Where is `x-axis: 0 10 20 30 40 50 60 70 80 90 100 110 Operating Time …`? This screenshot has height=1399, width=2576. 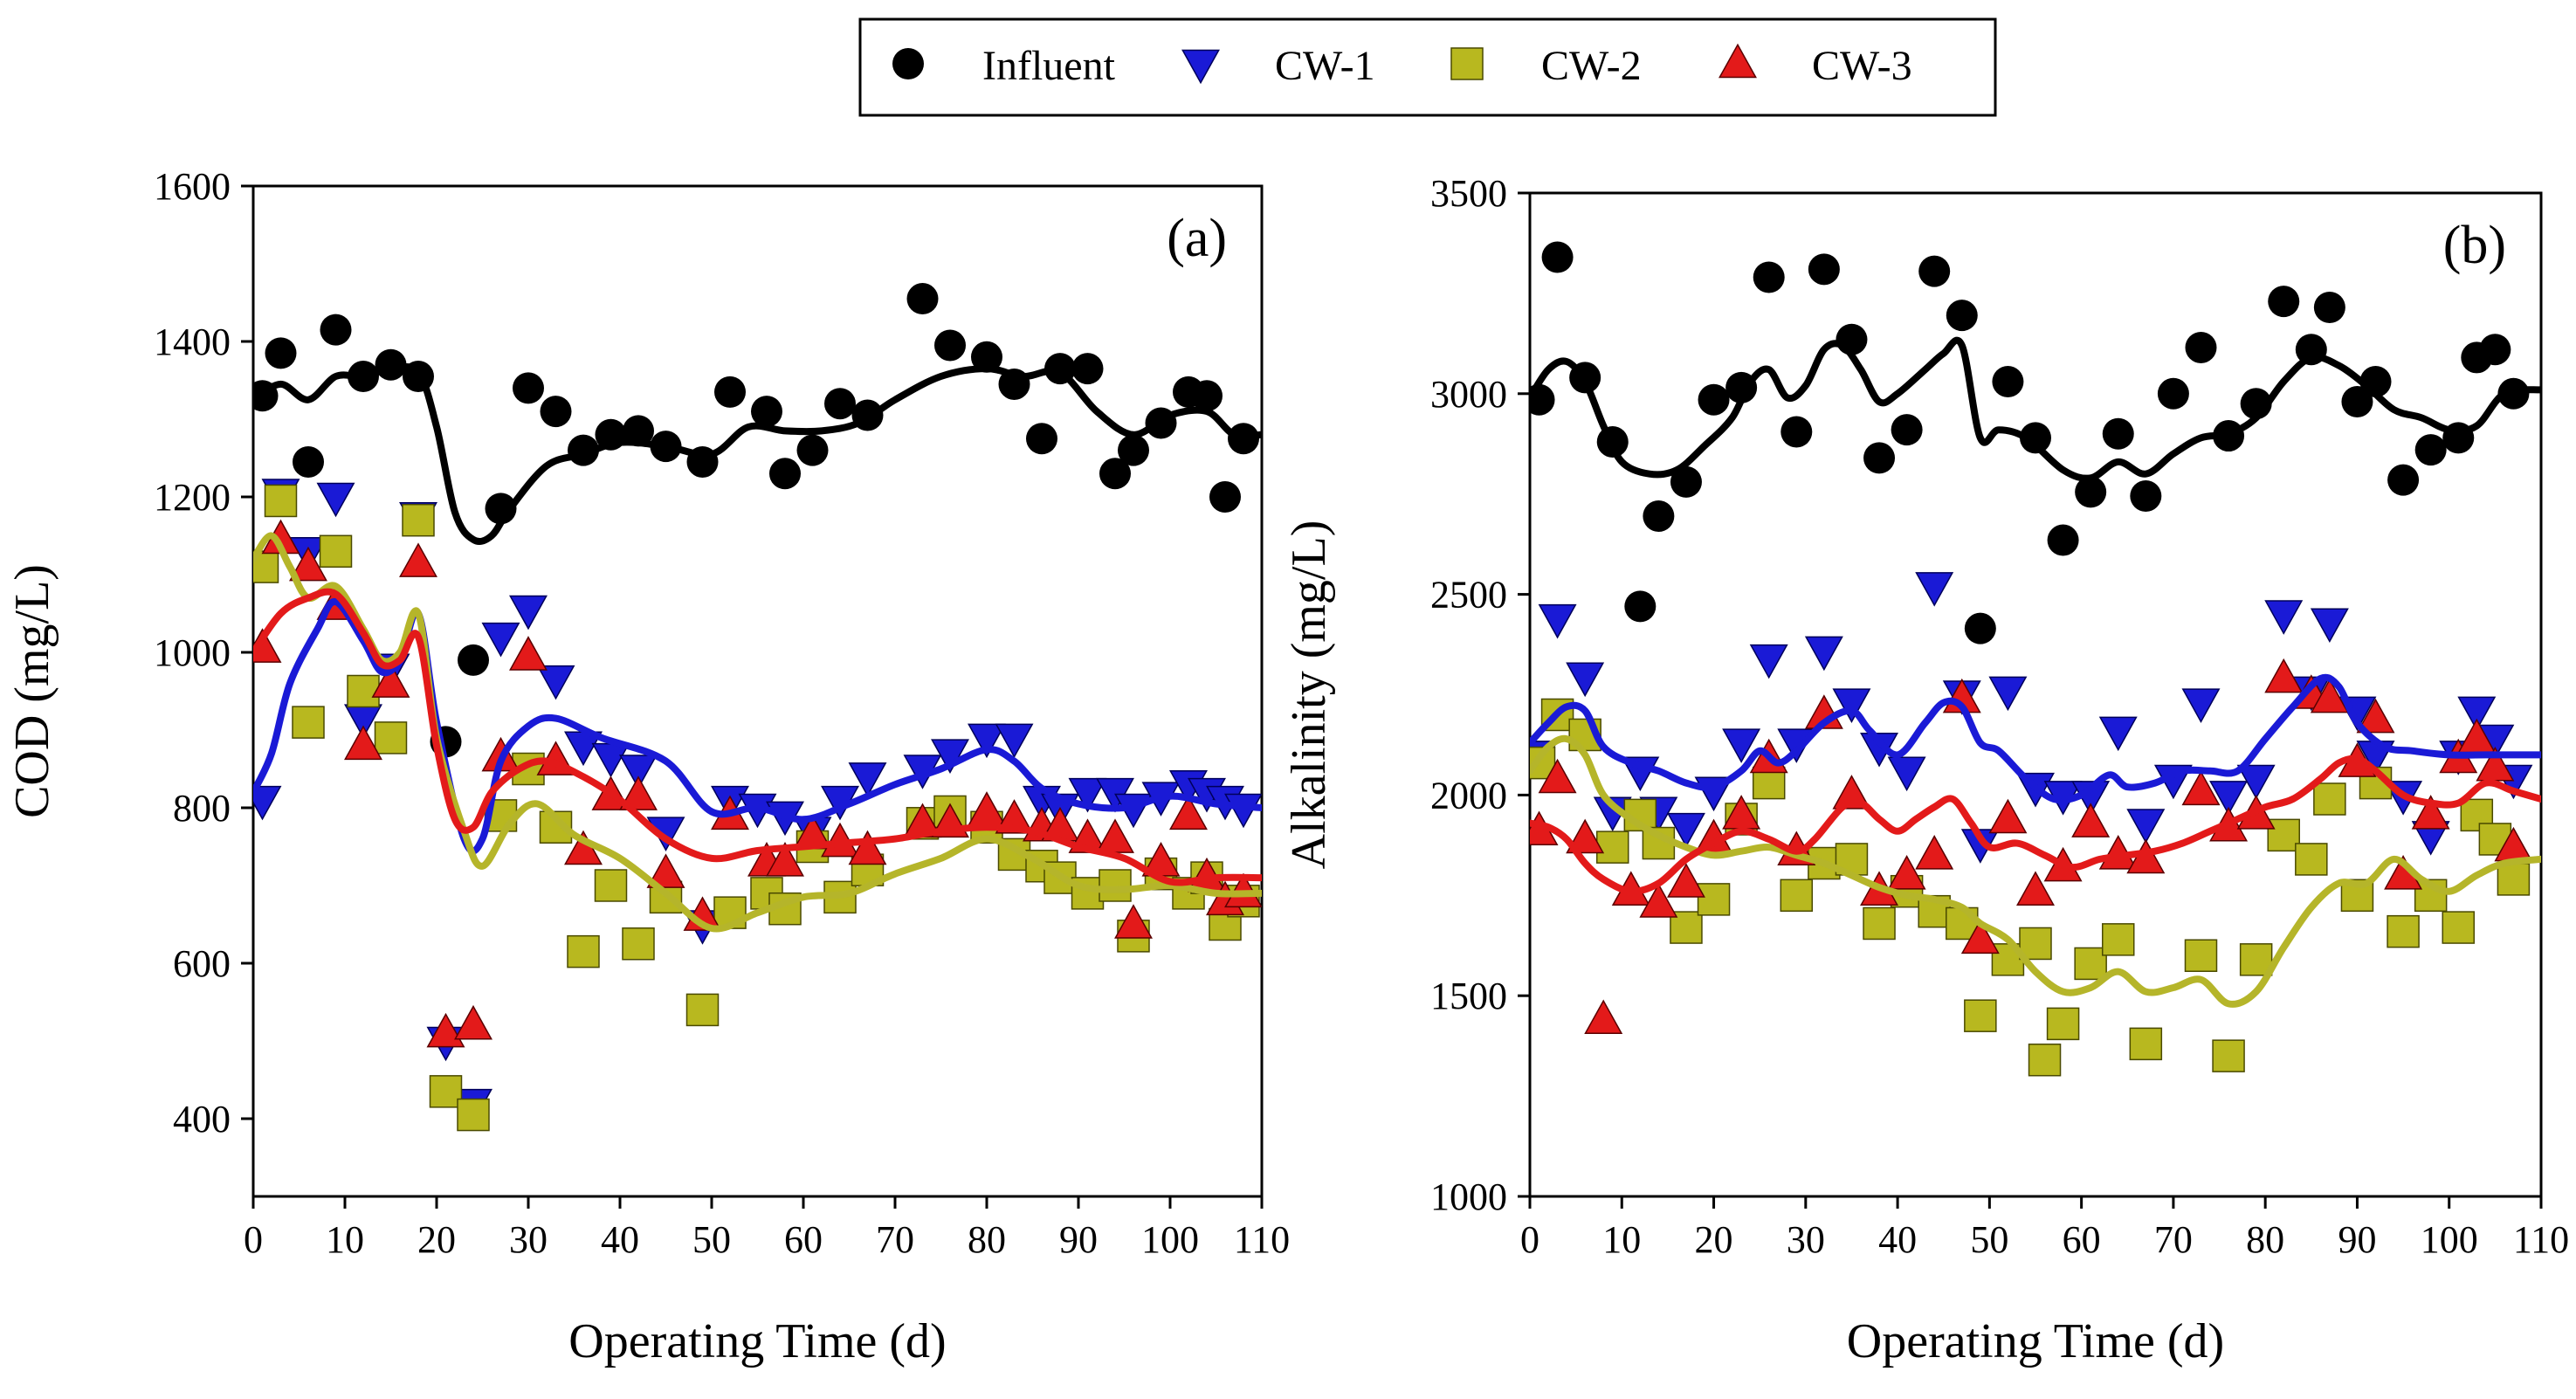
x-axis: 0 10 20 30 40 50 60 70 80 90 100 110 Operating Time … is located at coordinates (767, 1282).